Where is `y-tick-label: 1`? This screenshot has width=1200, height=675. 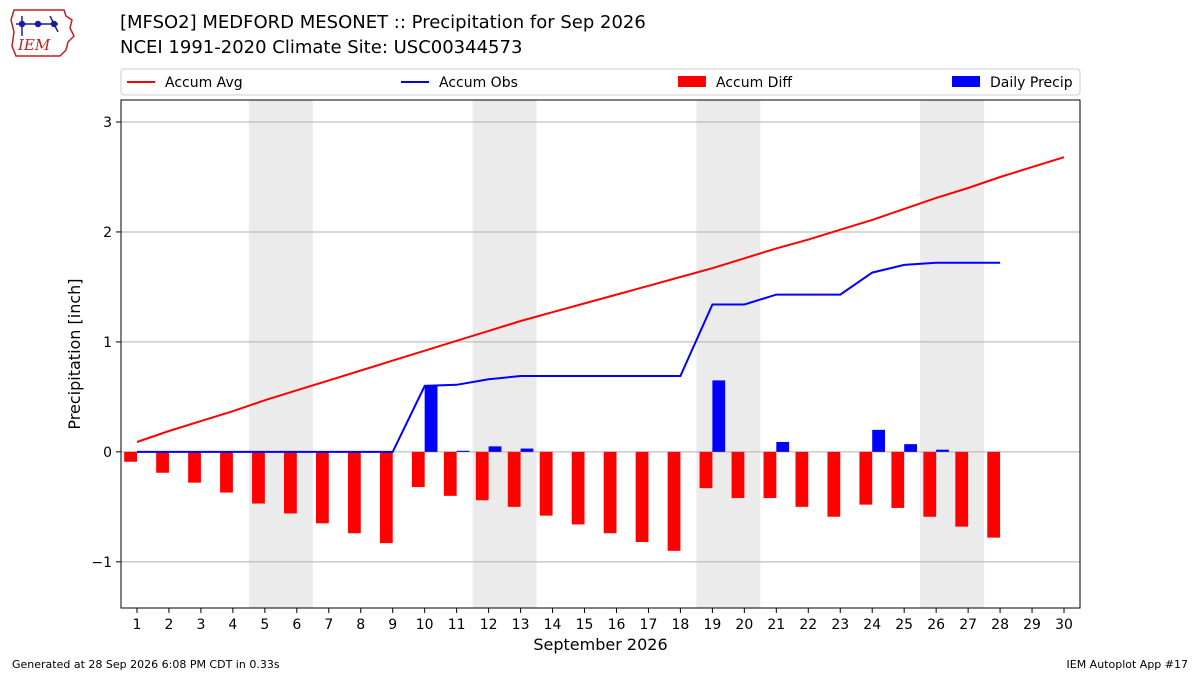 y-tick-label: 1 is located at coordinates (107, 343).